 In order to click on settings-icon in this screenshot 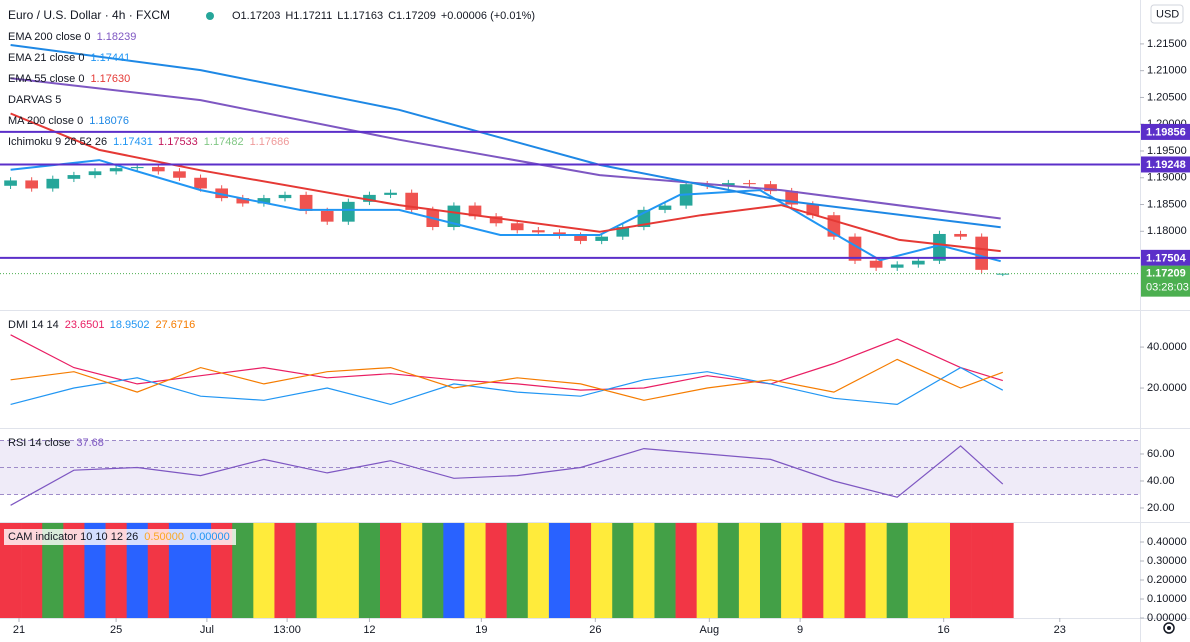, I will do `click(1169, 628)`.